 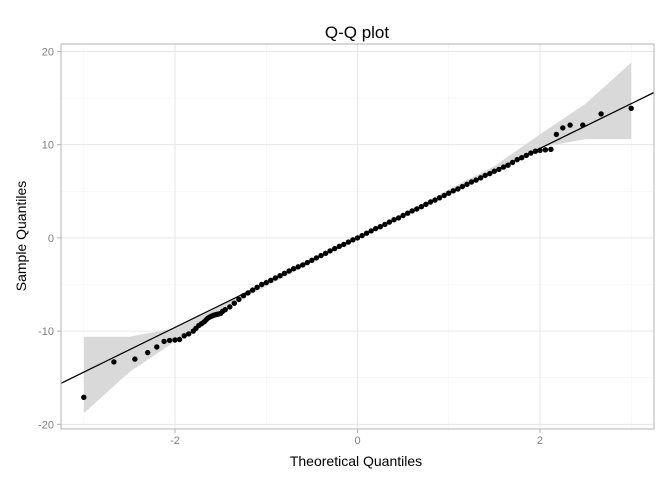 I want to click on y-tick-label: -20, so click(x=46, y=425).